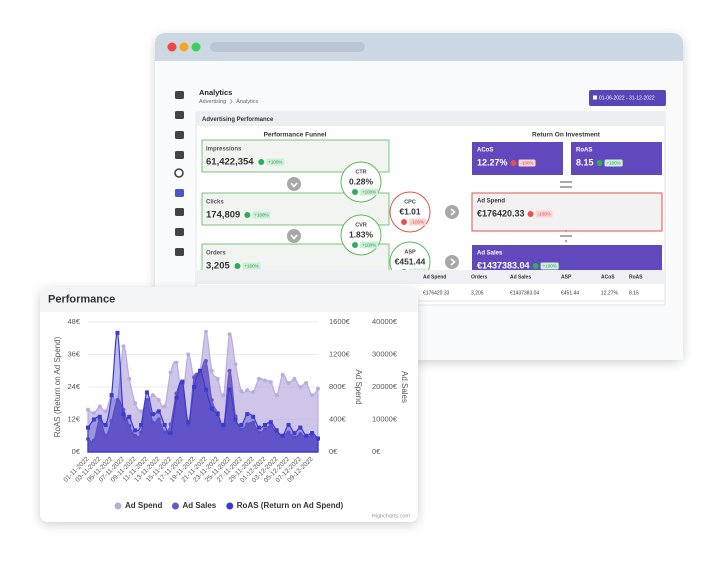 The image size is (720, 565). Describe the element at coordinates (492, 162) in the screenshot. I see `roi-value: 12.27%` at that location.